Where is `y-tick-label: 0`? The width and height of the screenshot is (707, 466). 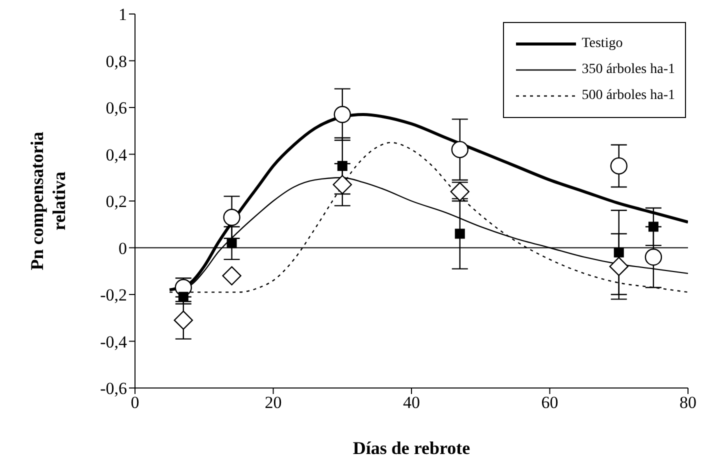
y-tick-label: 0 is located at coordinates (122, 248).